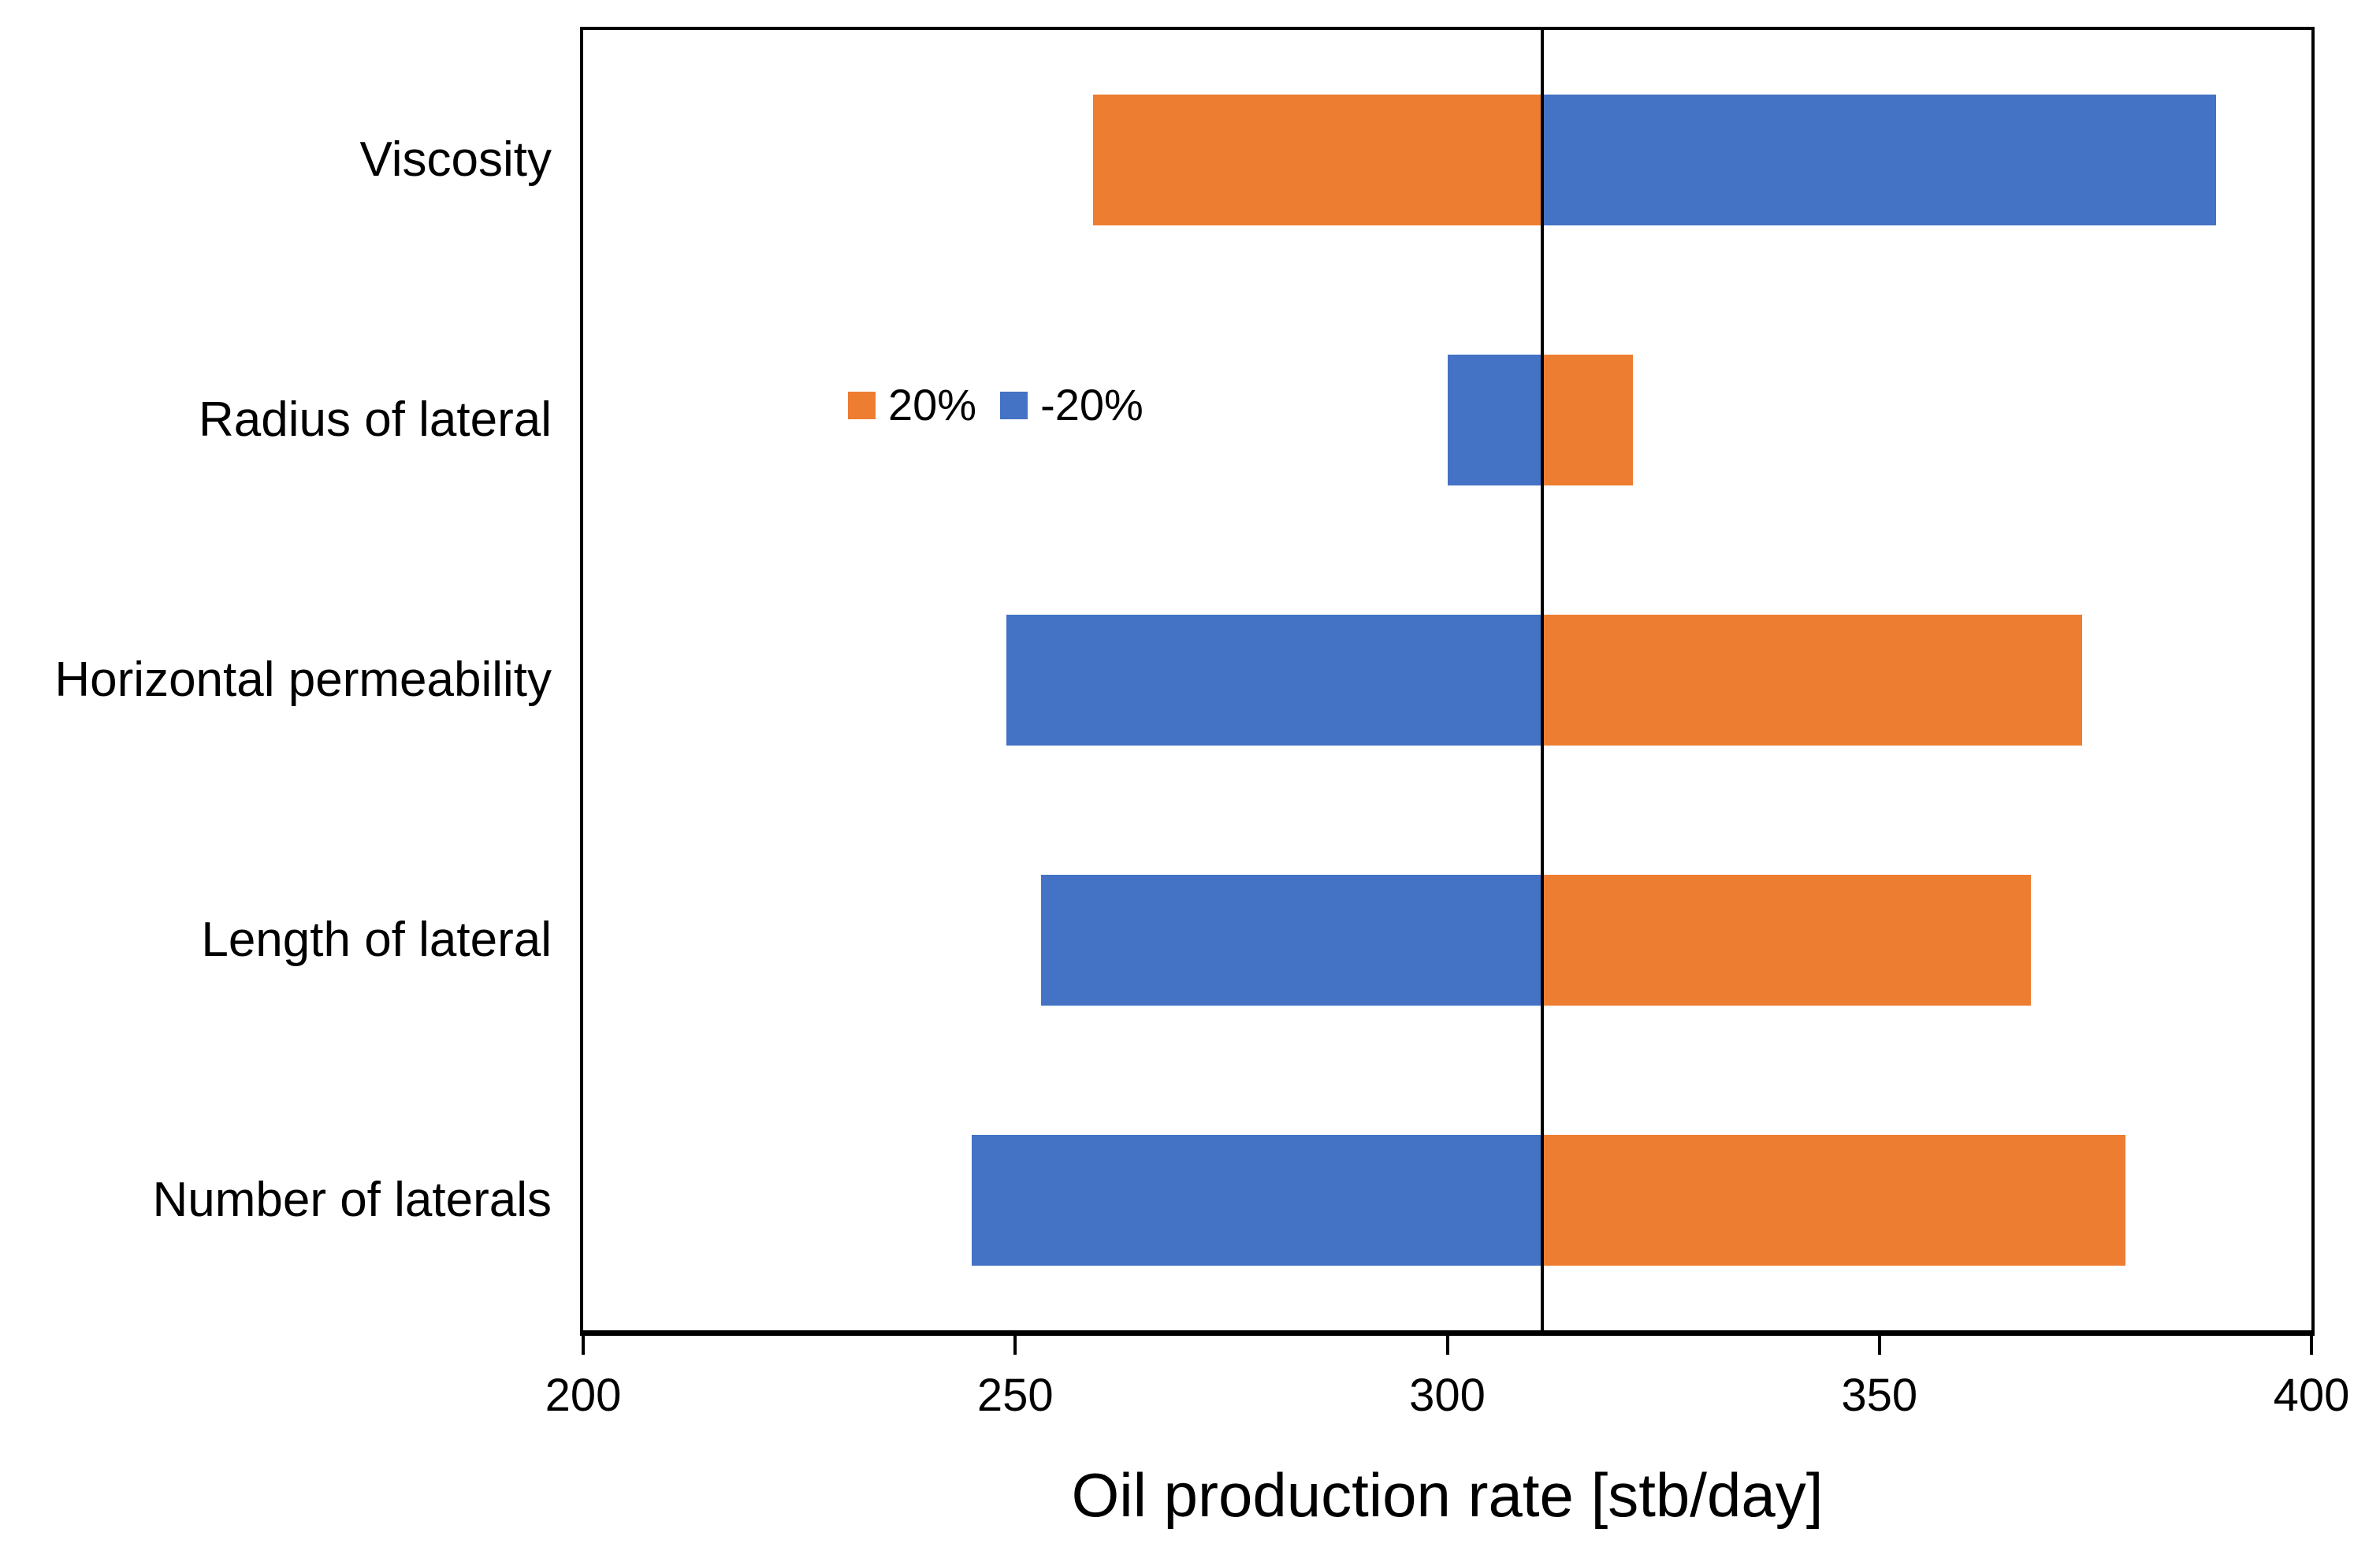 The width and height of the screenshot is (2380, 1562). I want to click on legend: 20% -20%, so click(996, 405).